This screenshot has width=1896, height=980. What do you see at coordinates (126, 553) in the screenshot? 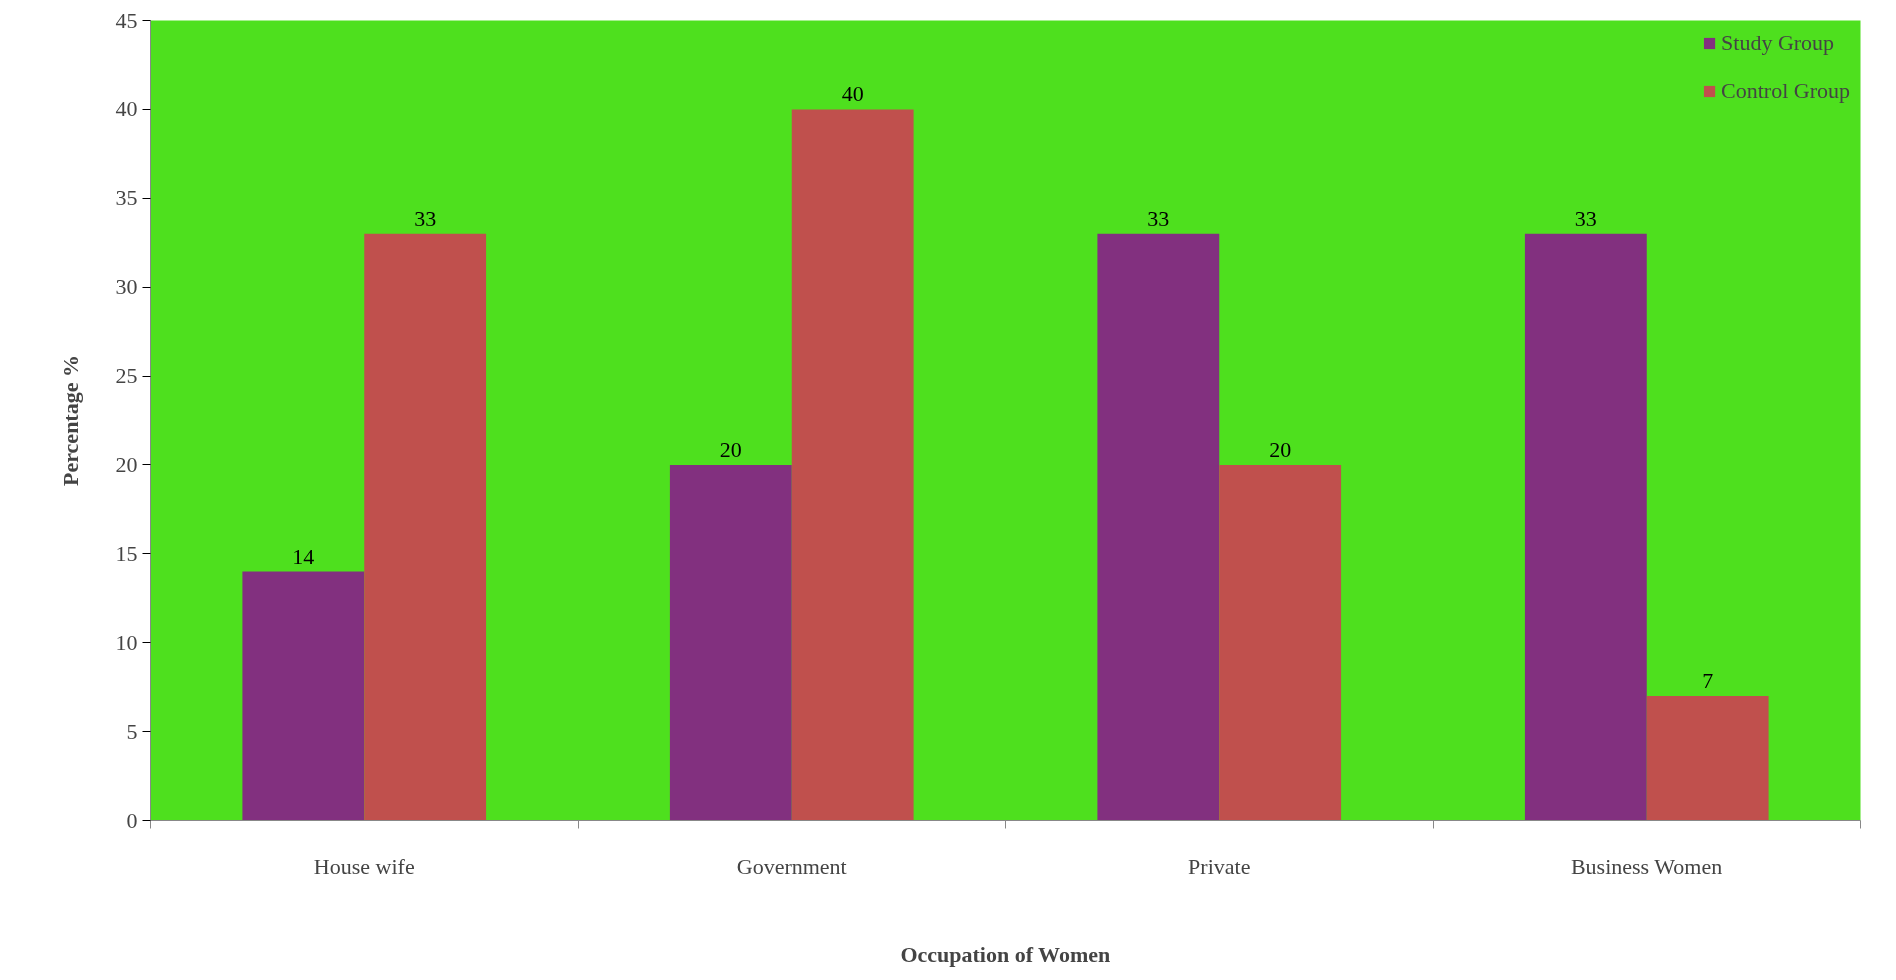
I see `y-tick-label: 15` at bounding box center [126, 553].